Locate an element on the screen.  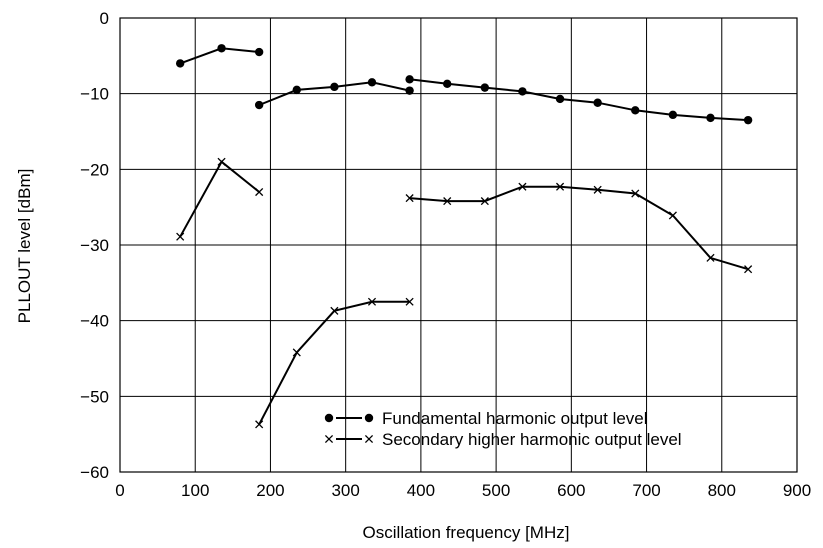
legend-symbol-fundamental is located at coordinates (349, 418).